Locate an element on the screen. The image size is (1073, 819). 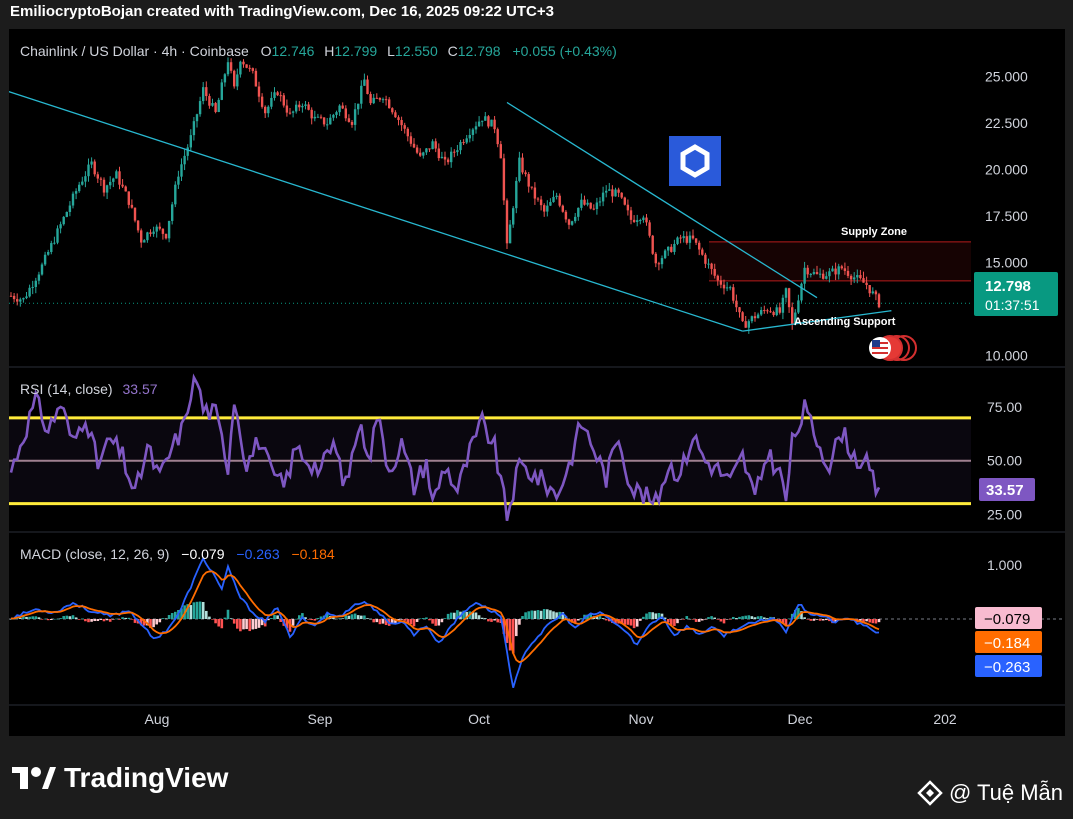
ohlc-close: 12.798 is located at coordinates (479, 51).